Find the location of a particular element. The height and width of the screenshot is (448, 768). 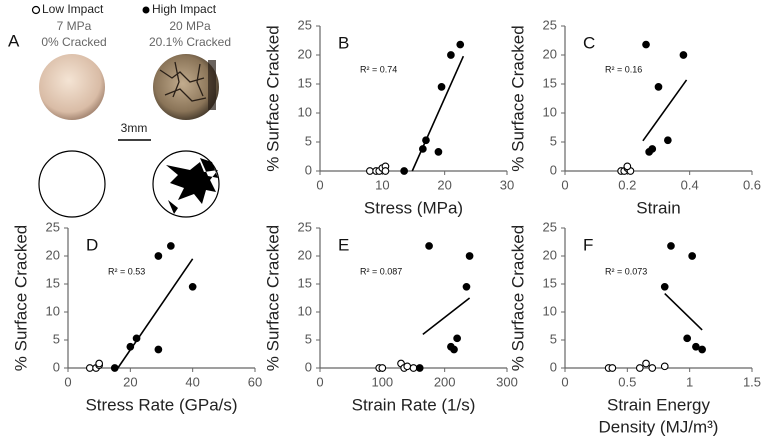

x-tick-label: 0.4 is located at coordinates (690, 184).